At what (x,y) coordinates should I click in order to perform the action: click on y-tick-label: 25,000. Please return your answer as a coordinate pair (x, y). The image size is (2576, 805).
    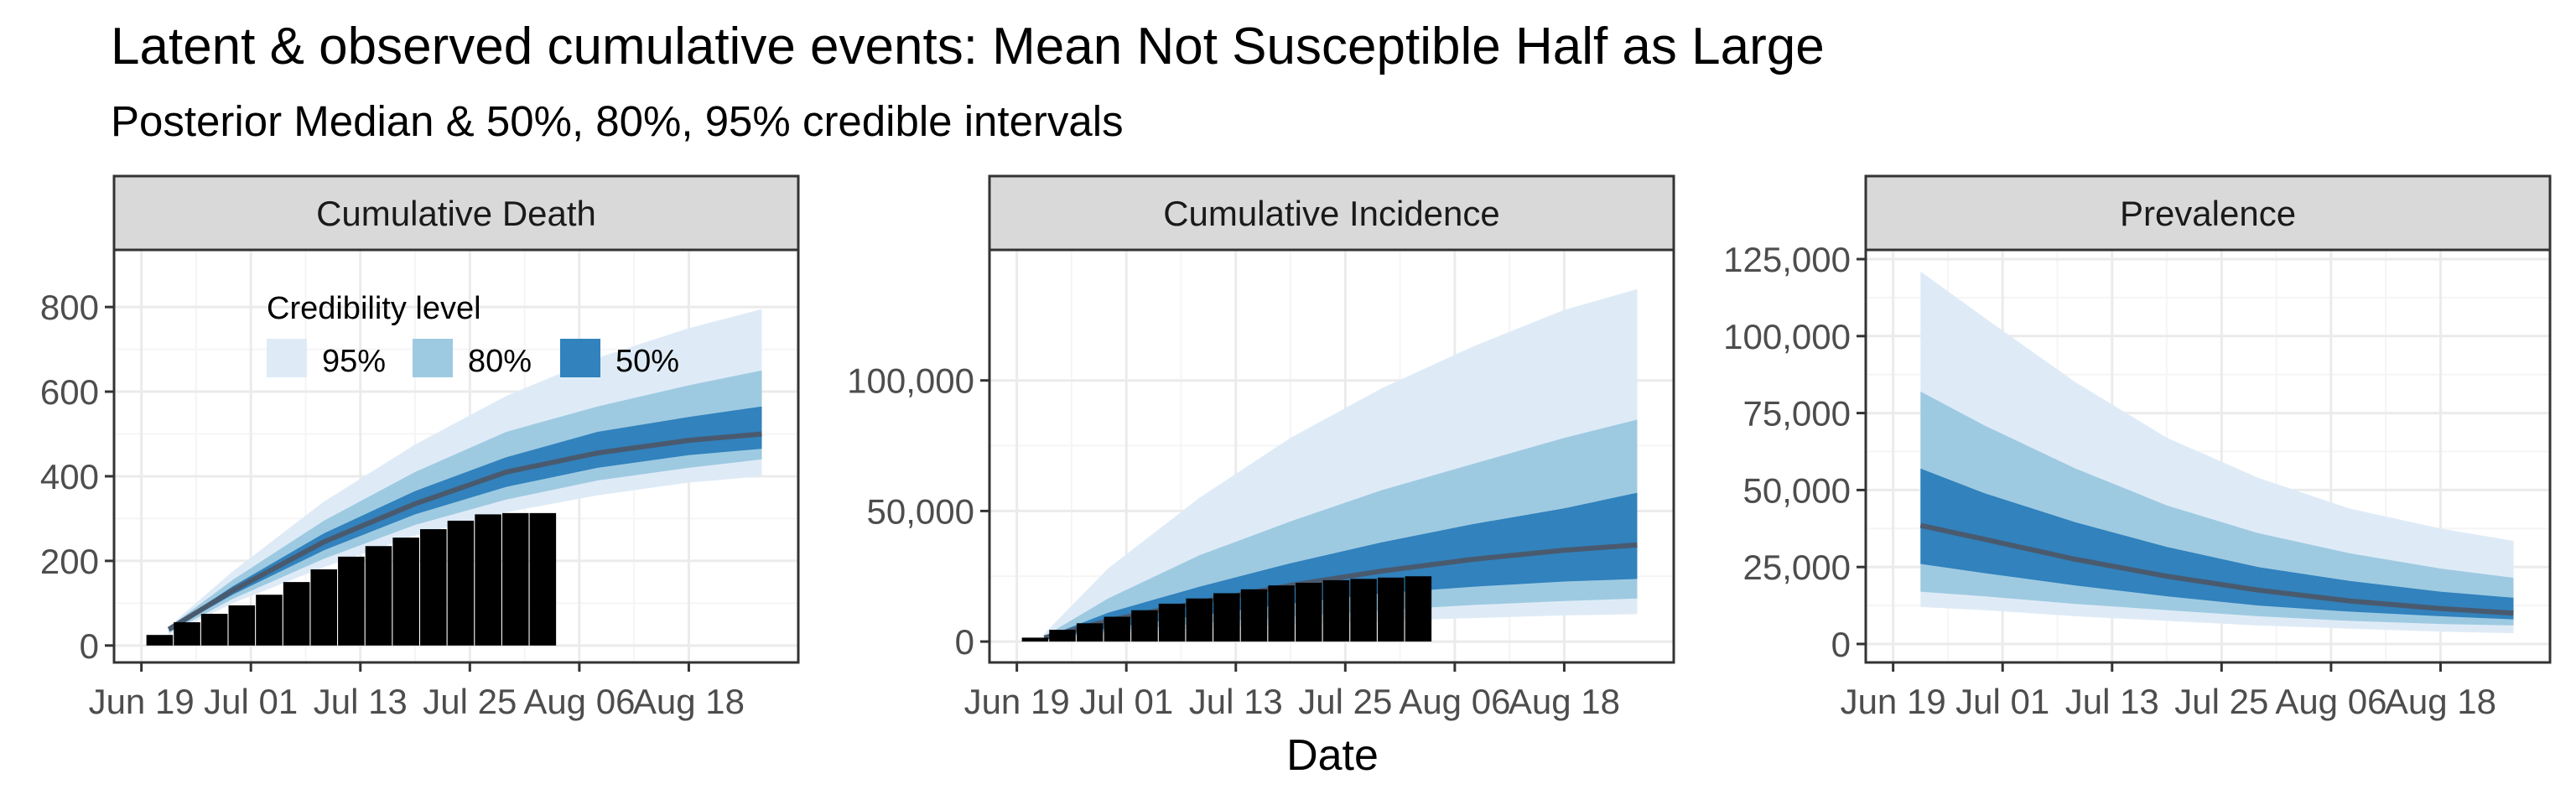
    Looking at the image, I should click on (1797, 567).